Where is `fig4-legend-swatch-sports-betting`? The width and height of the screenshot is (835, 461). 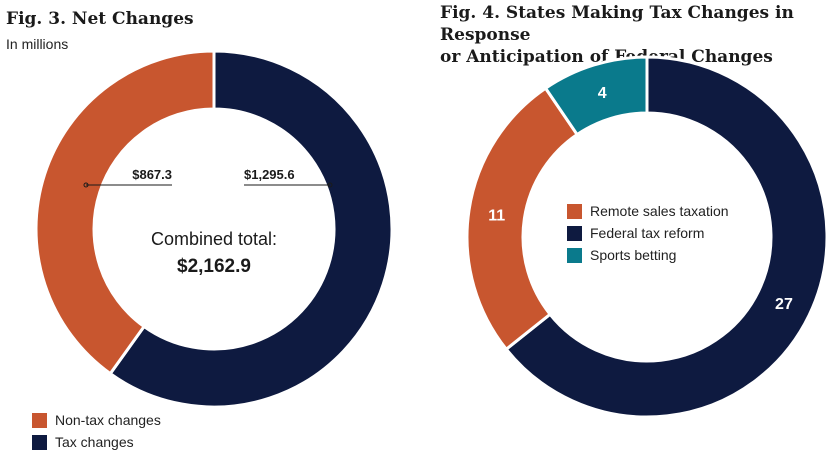 fig4-legend-swatch-sports-betting is located at coordinates (574, 255).